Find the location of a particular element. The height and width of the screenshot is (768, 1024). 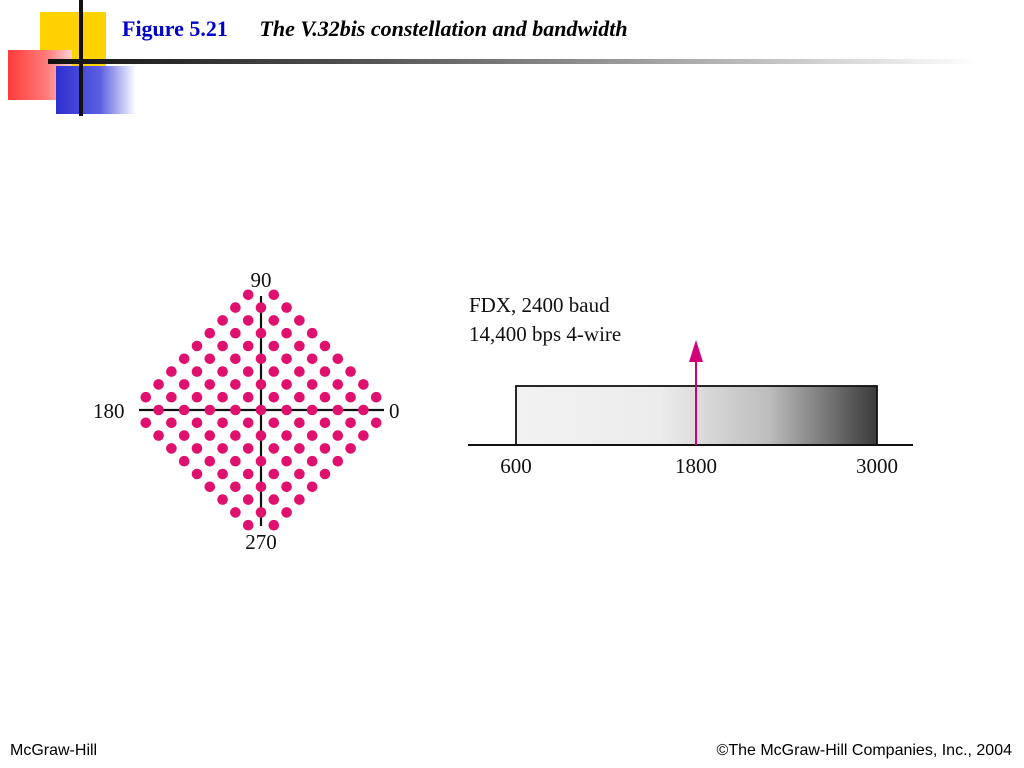

carrier-arrow-head is located at coordinates (696, 351).